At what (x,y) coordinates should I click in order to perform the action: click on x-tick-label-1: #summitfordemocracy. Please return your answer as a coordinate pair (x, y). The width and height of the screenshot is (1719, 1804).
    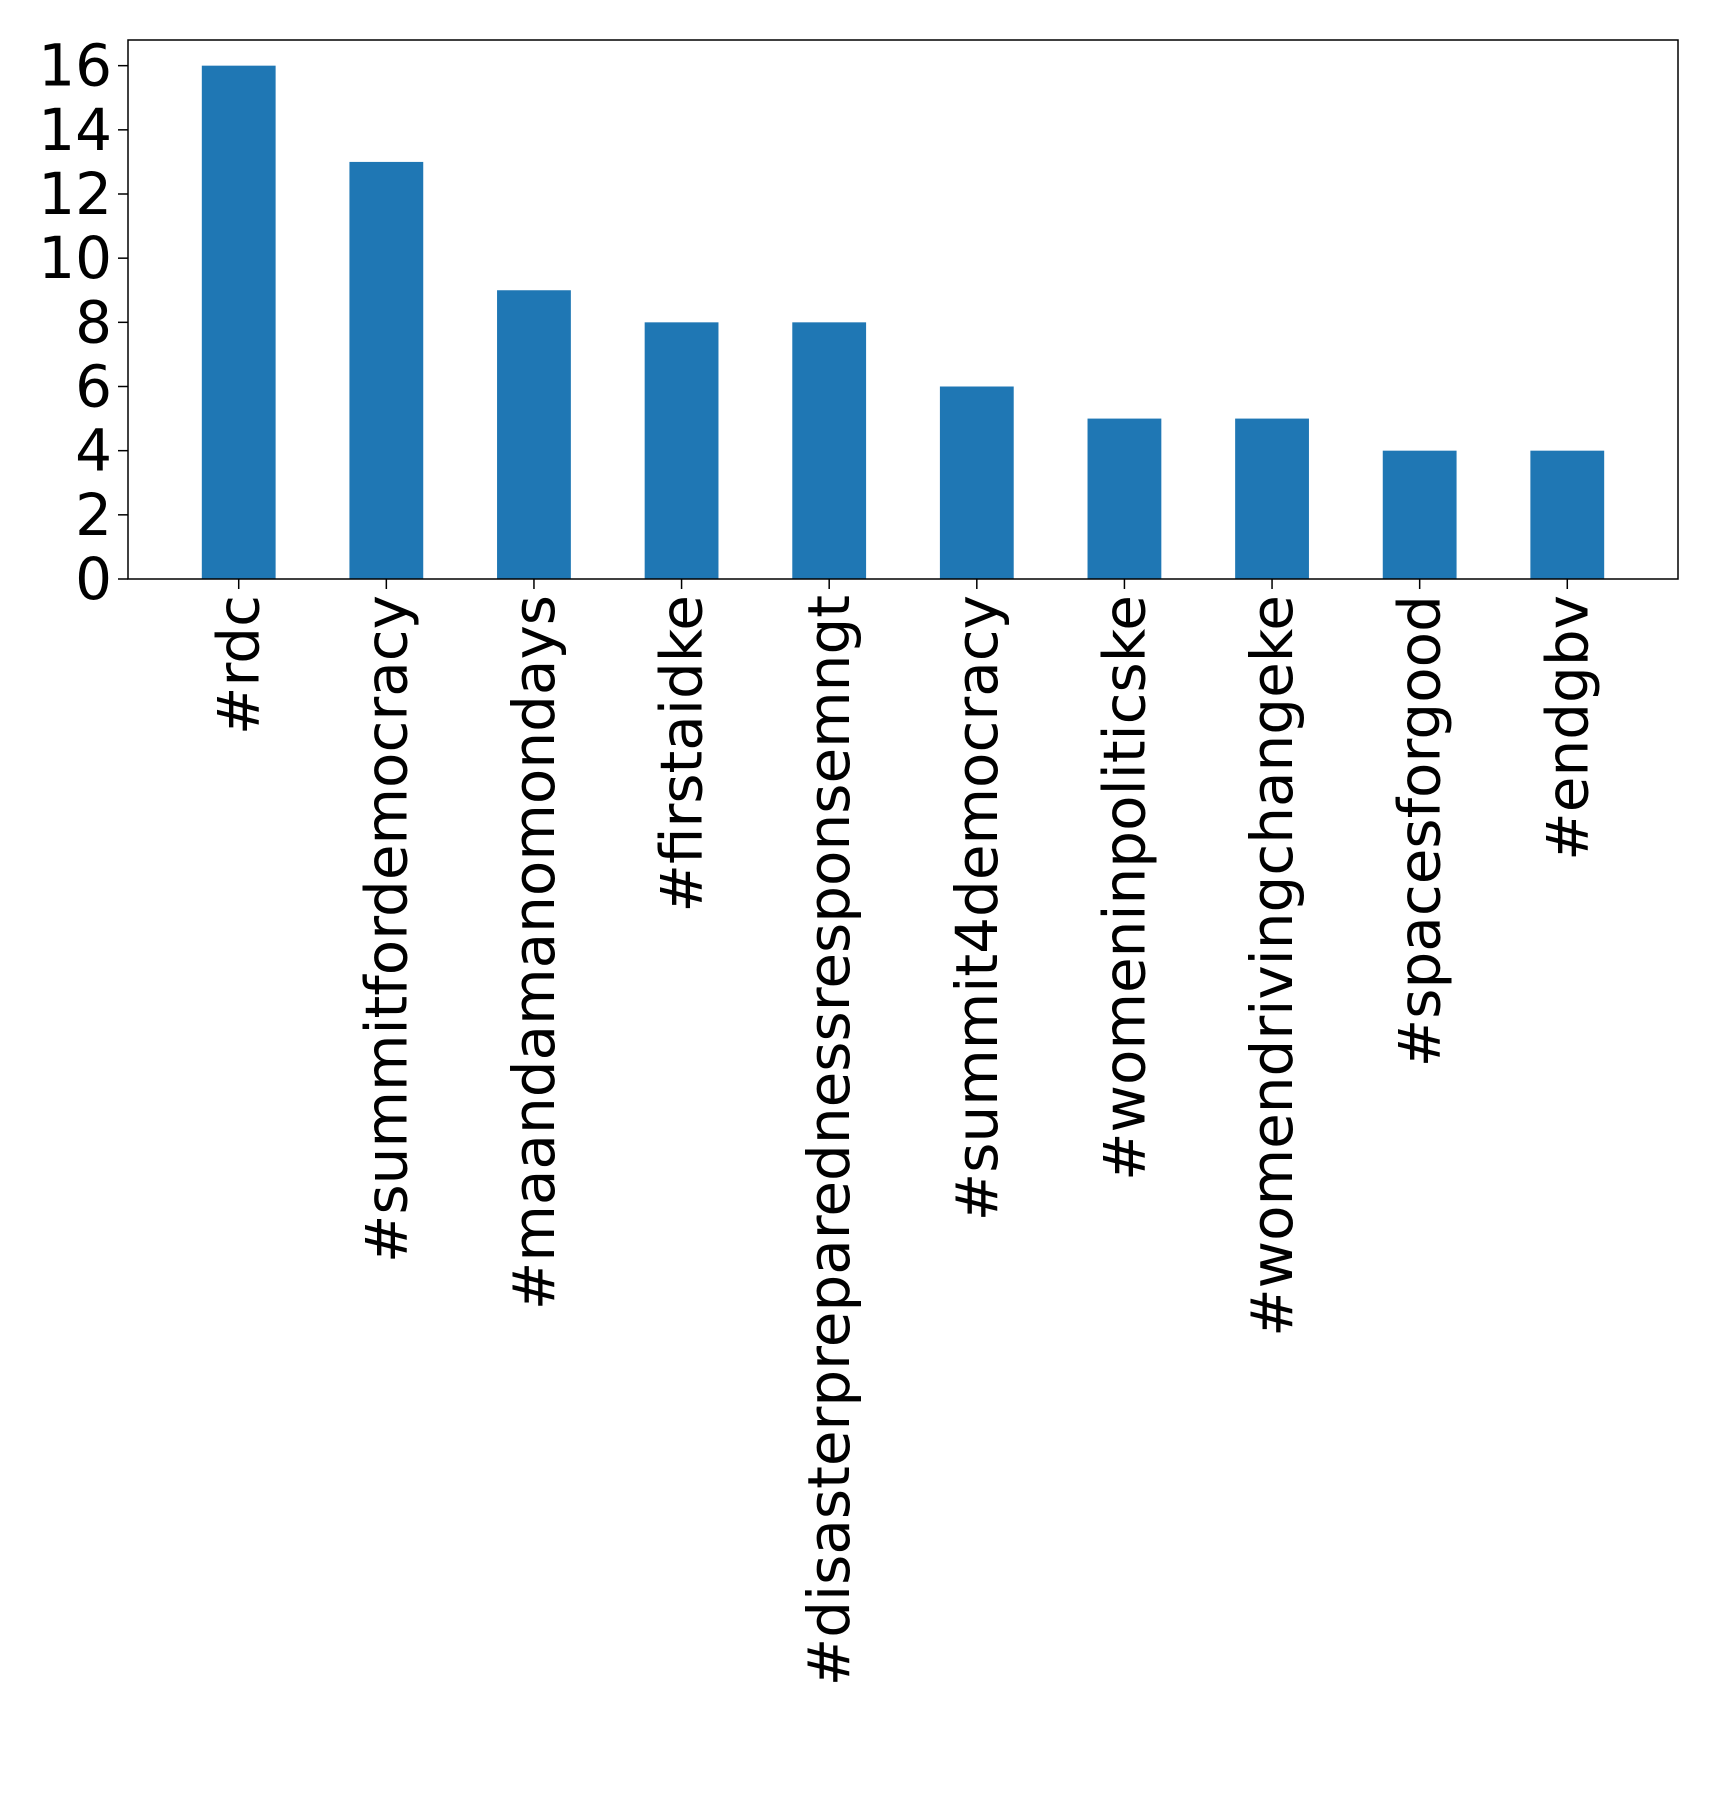
    Looking at the image, I should click on (386, 929).